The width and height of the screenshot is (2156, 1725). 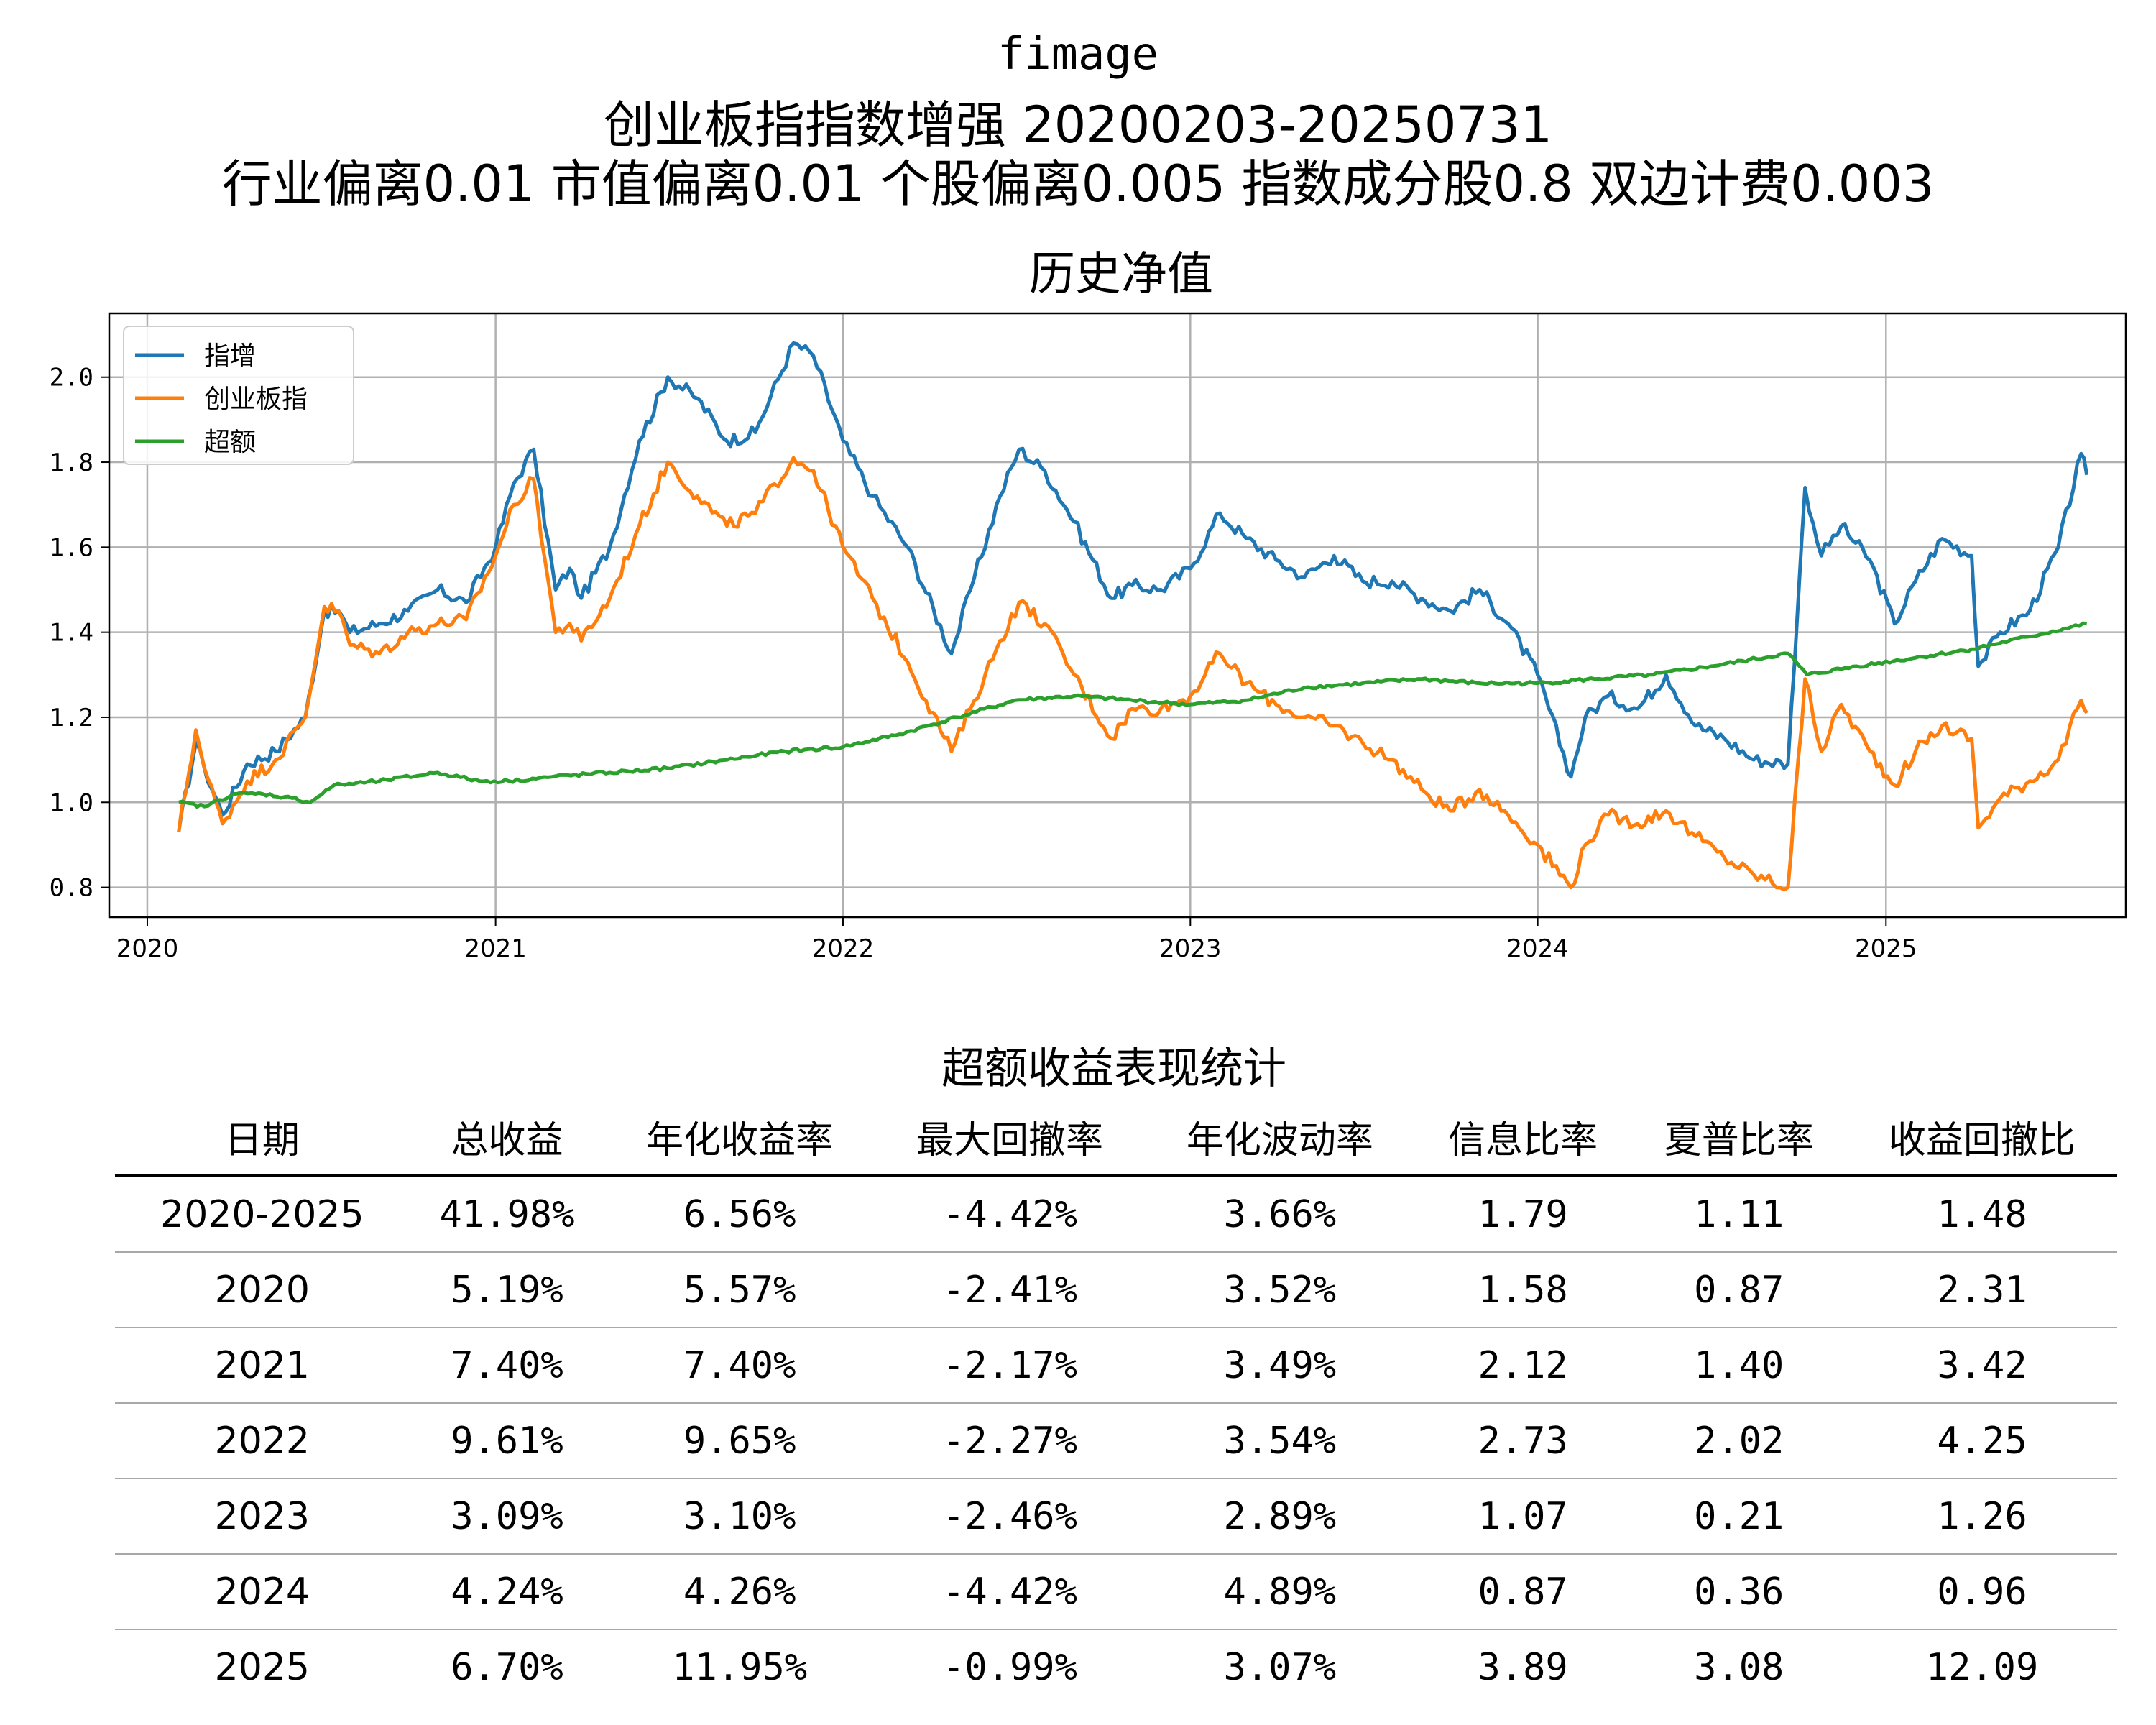 What do you see at coordinates (1280, 1667) in the screenshot?
I see `row-value-cell: 3.07%` at bounding box center [1280, 1667].